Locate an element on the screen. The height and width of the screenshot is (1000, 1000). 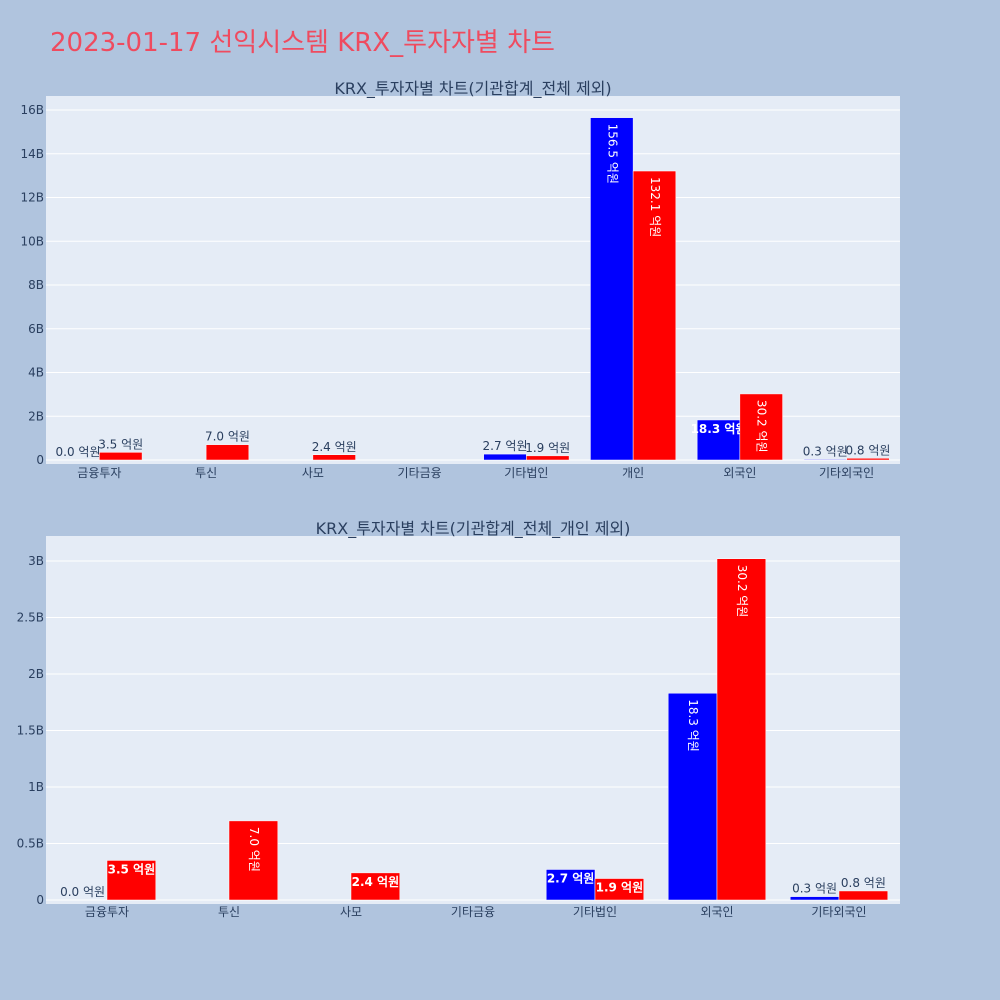
y-tick-label: 14B is located at coordinates (32, 154).